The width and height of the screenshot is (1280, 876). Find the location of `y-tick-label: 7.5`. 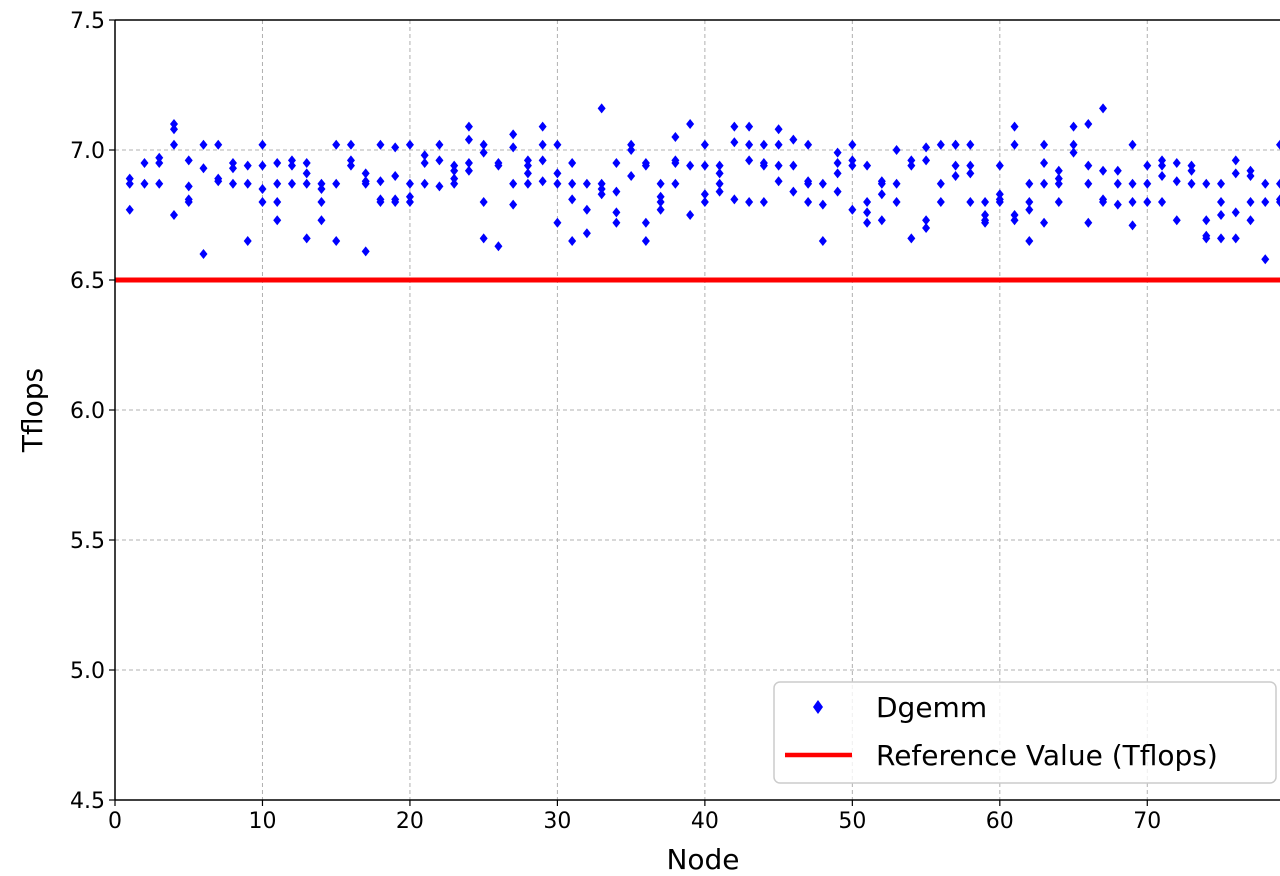

y-tick-label: 7.5 is located at coordinates (87, 21).